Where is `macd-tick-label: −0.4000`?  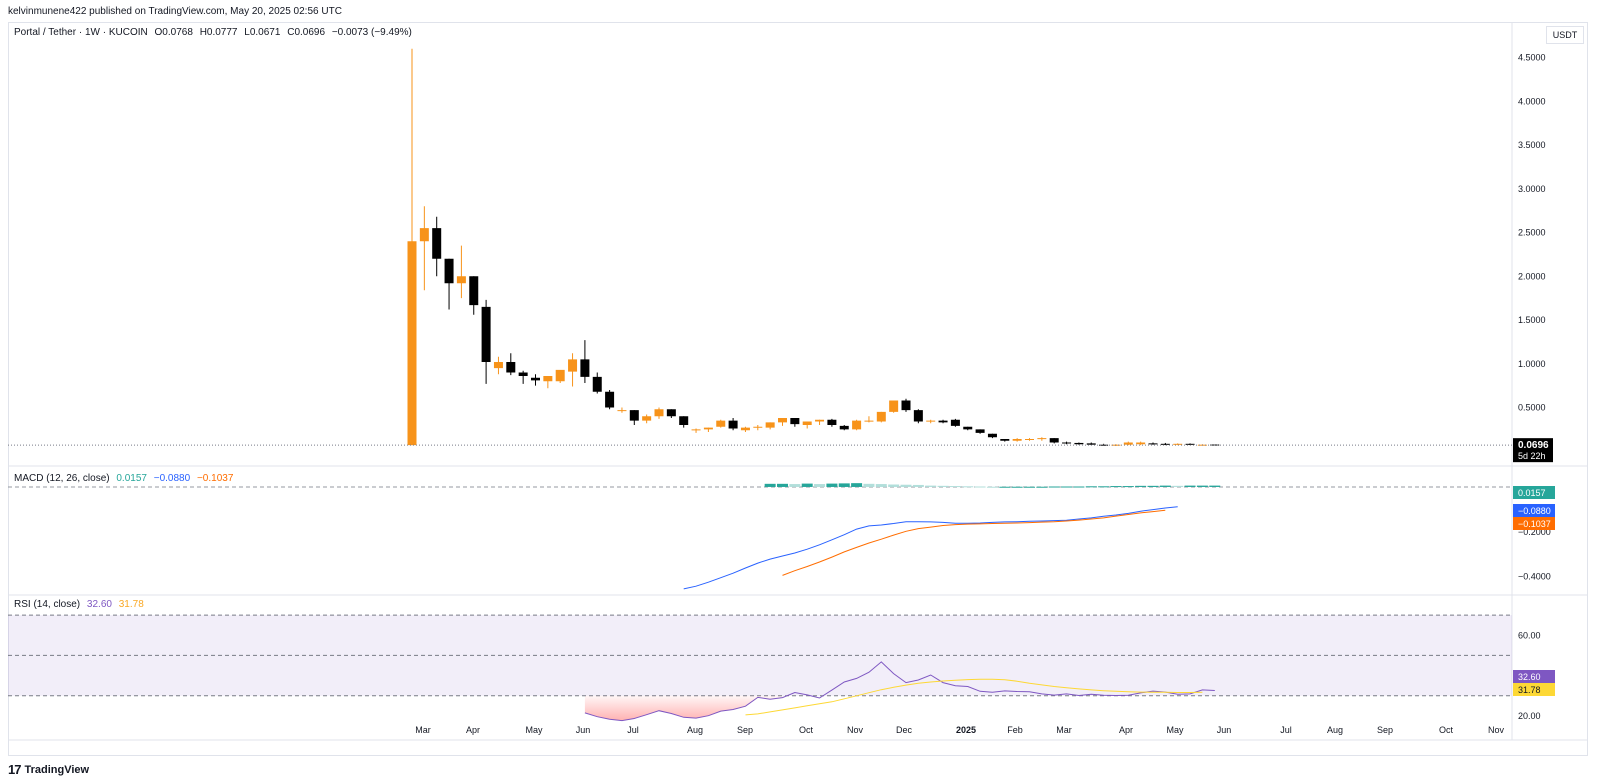
macd-tick-label: −0.4000 is located at coordinates (1534, 577).